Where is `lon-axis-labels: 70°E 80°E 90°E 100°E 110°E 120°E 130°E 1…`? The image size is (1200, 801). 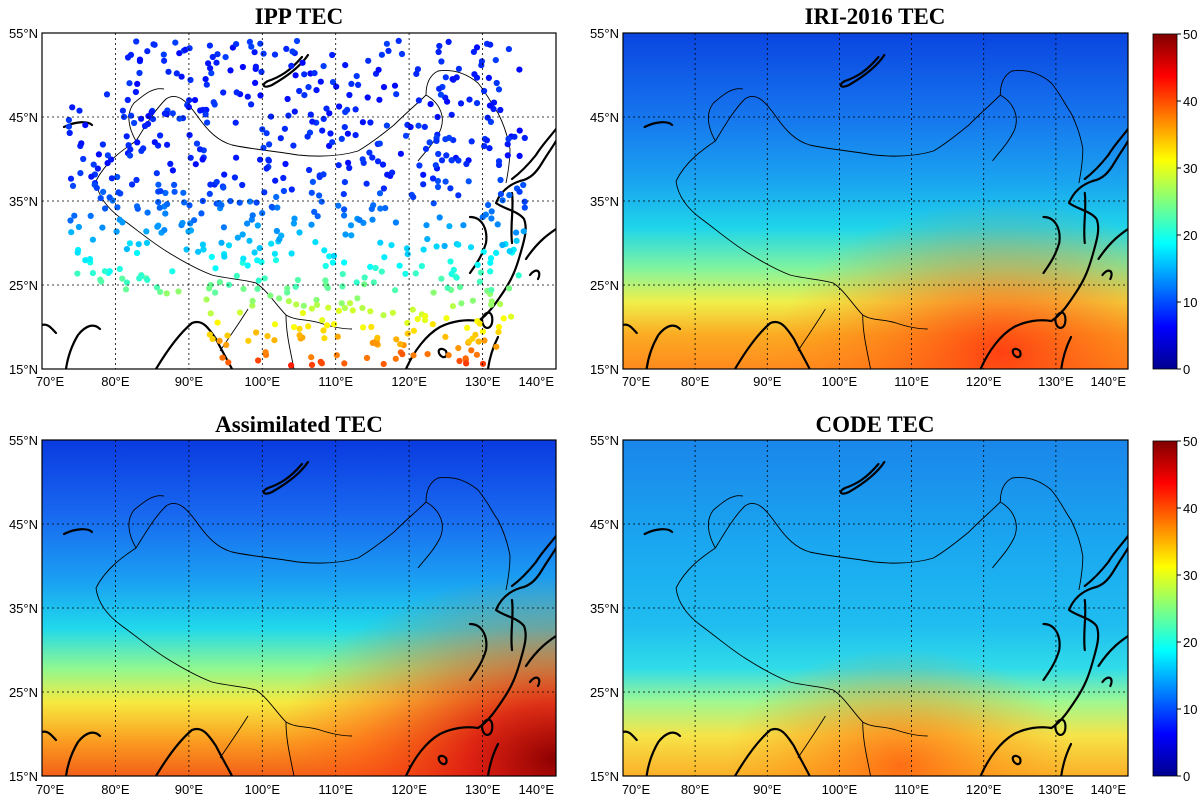
lon-axis-labels: 70°E 80°E 90°E 100°E 110°E 120°E 130°E 1… is located at coordinates (295, 381).